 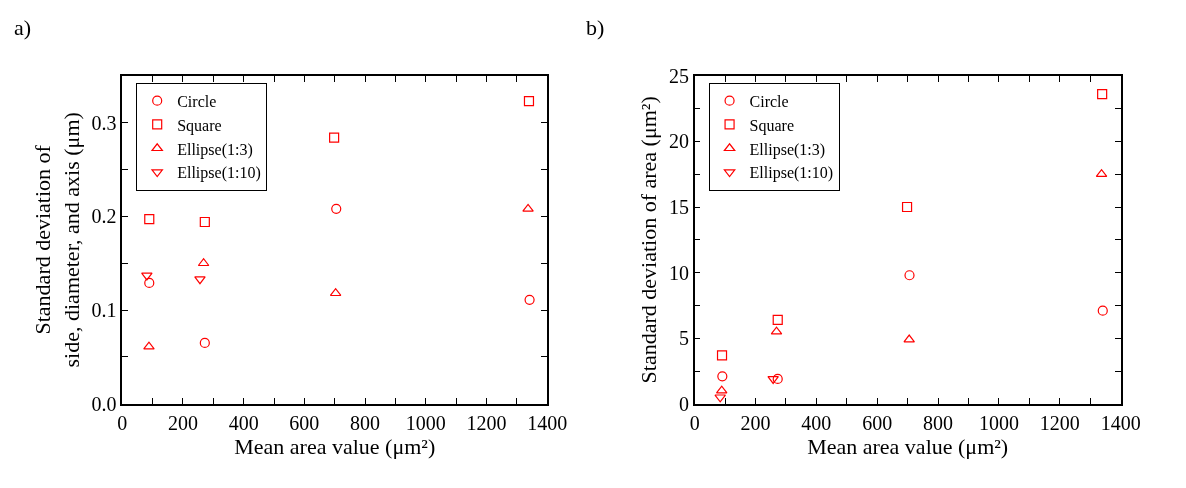 What do you see at coordinates (678, 272) in the screenshot?
I see `y-tick-label: 10` at bounding box center [678, 272].